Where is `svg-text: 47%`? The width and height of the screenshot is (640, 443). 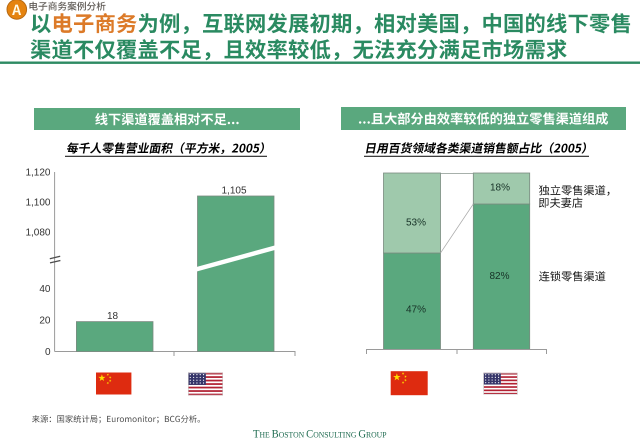
svg-text: 47% is located at coordinates (416, 310).